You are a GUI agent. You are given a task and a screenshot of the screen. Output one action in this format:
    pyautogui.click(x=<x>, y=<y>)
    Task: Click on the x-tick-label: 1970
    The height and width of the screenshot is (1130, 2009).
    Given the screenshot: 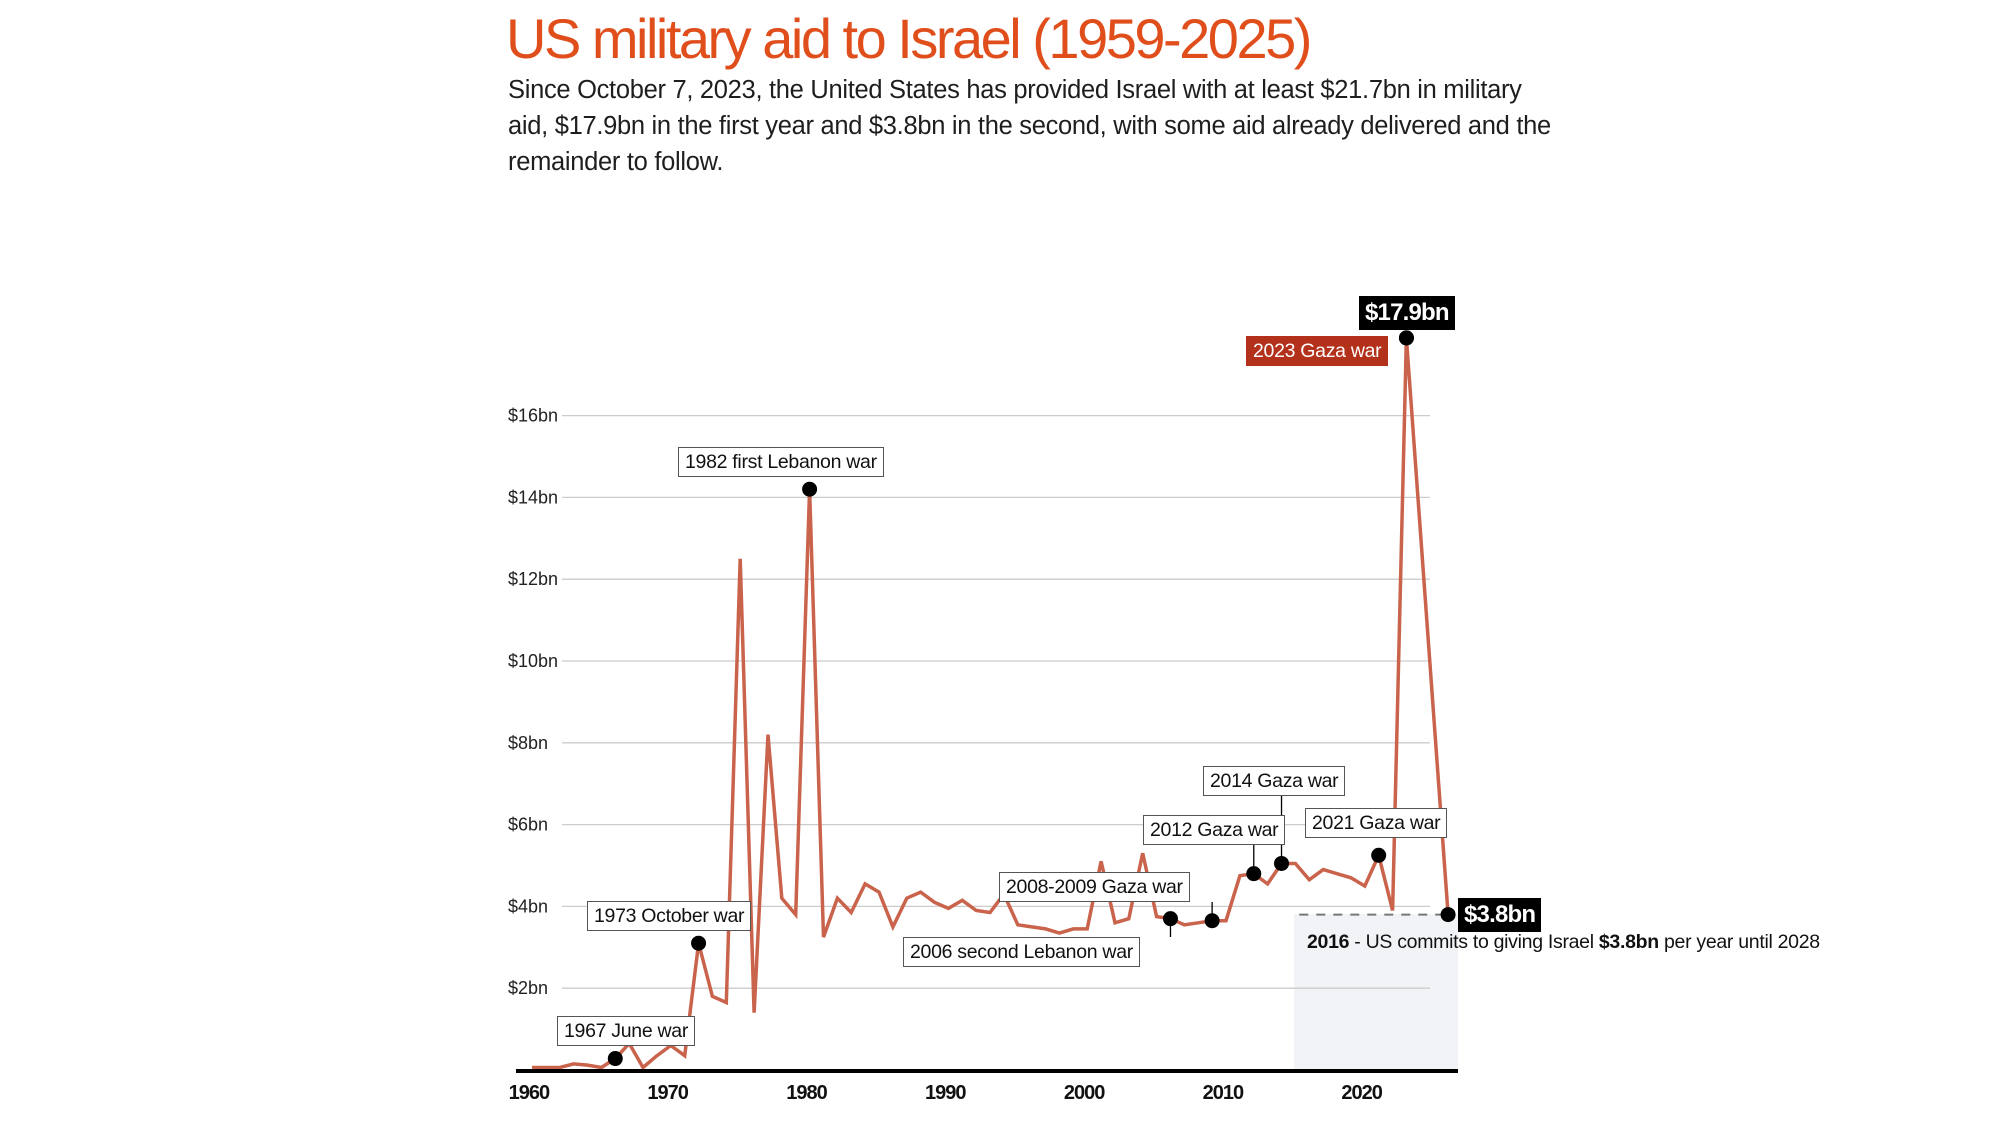 What is the action you would take?
    pyautogui.click(x=667, y=1093)
    